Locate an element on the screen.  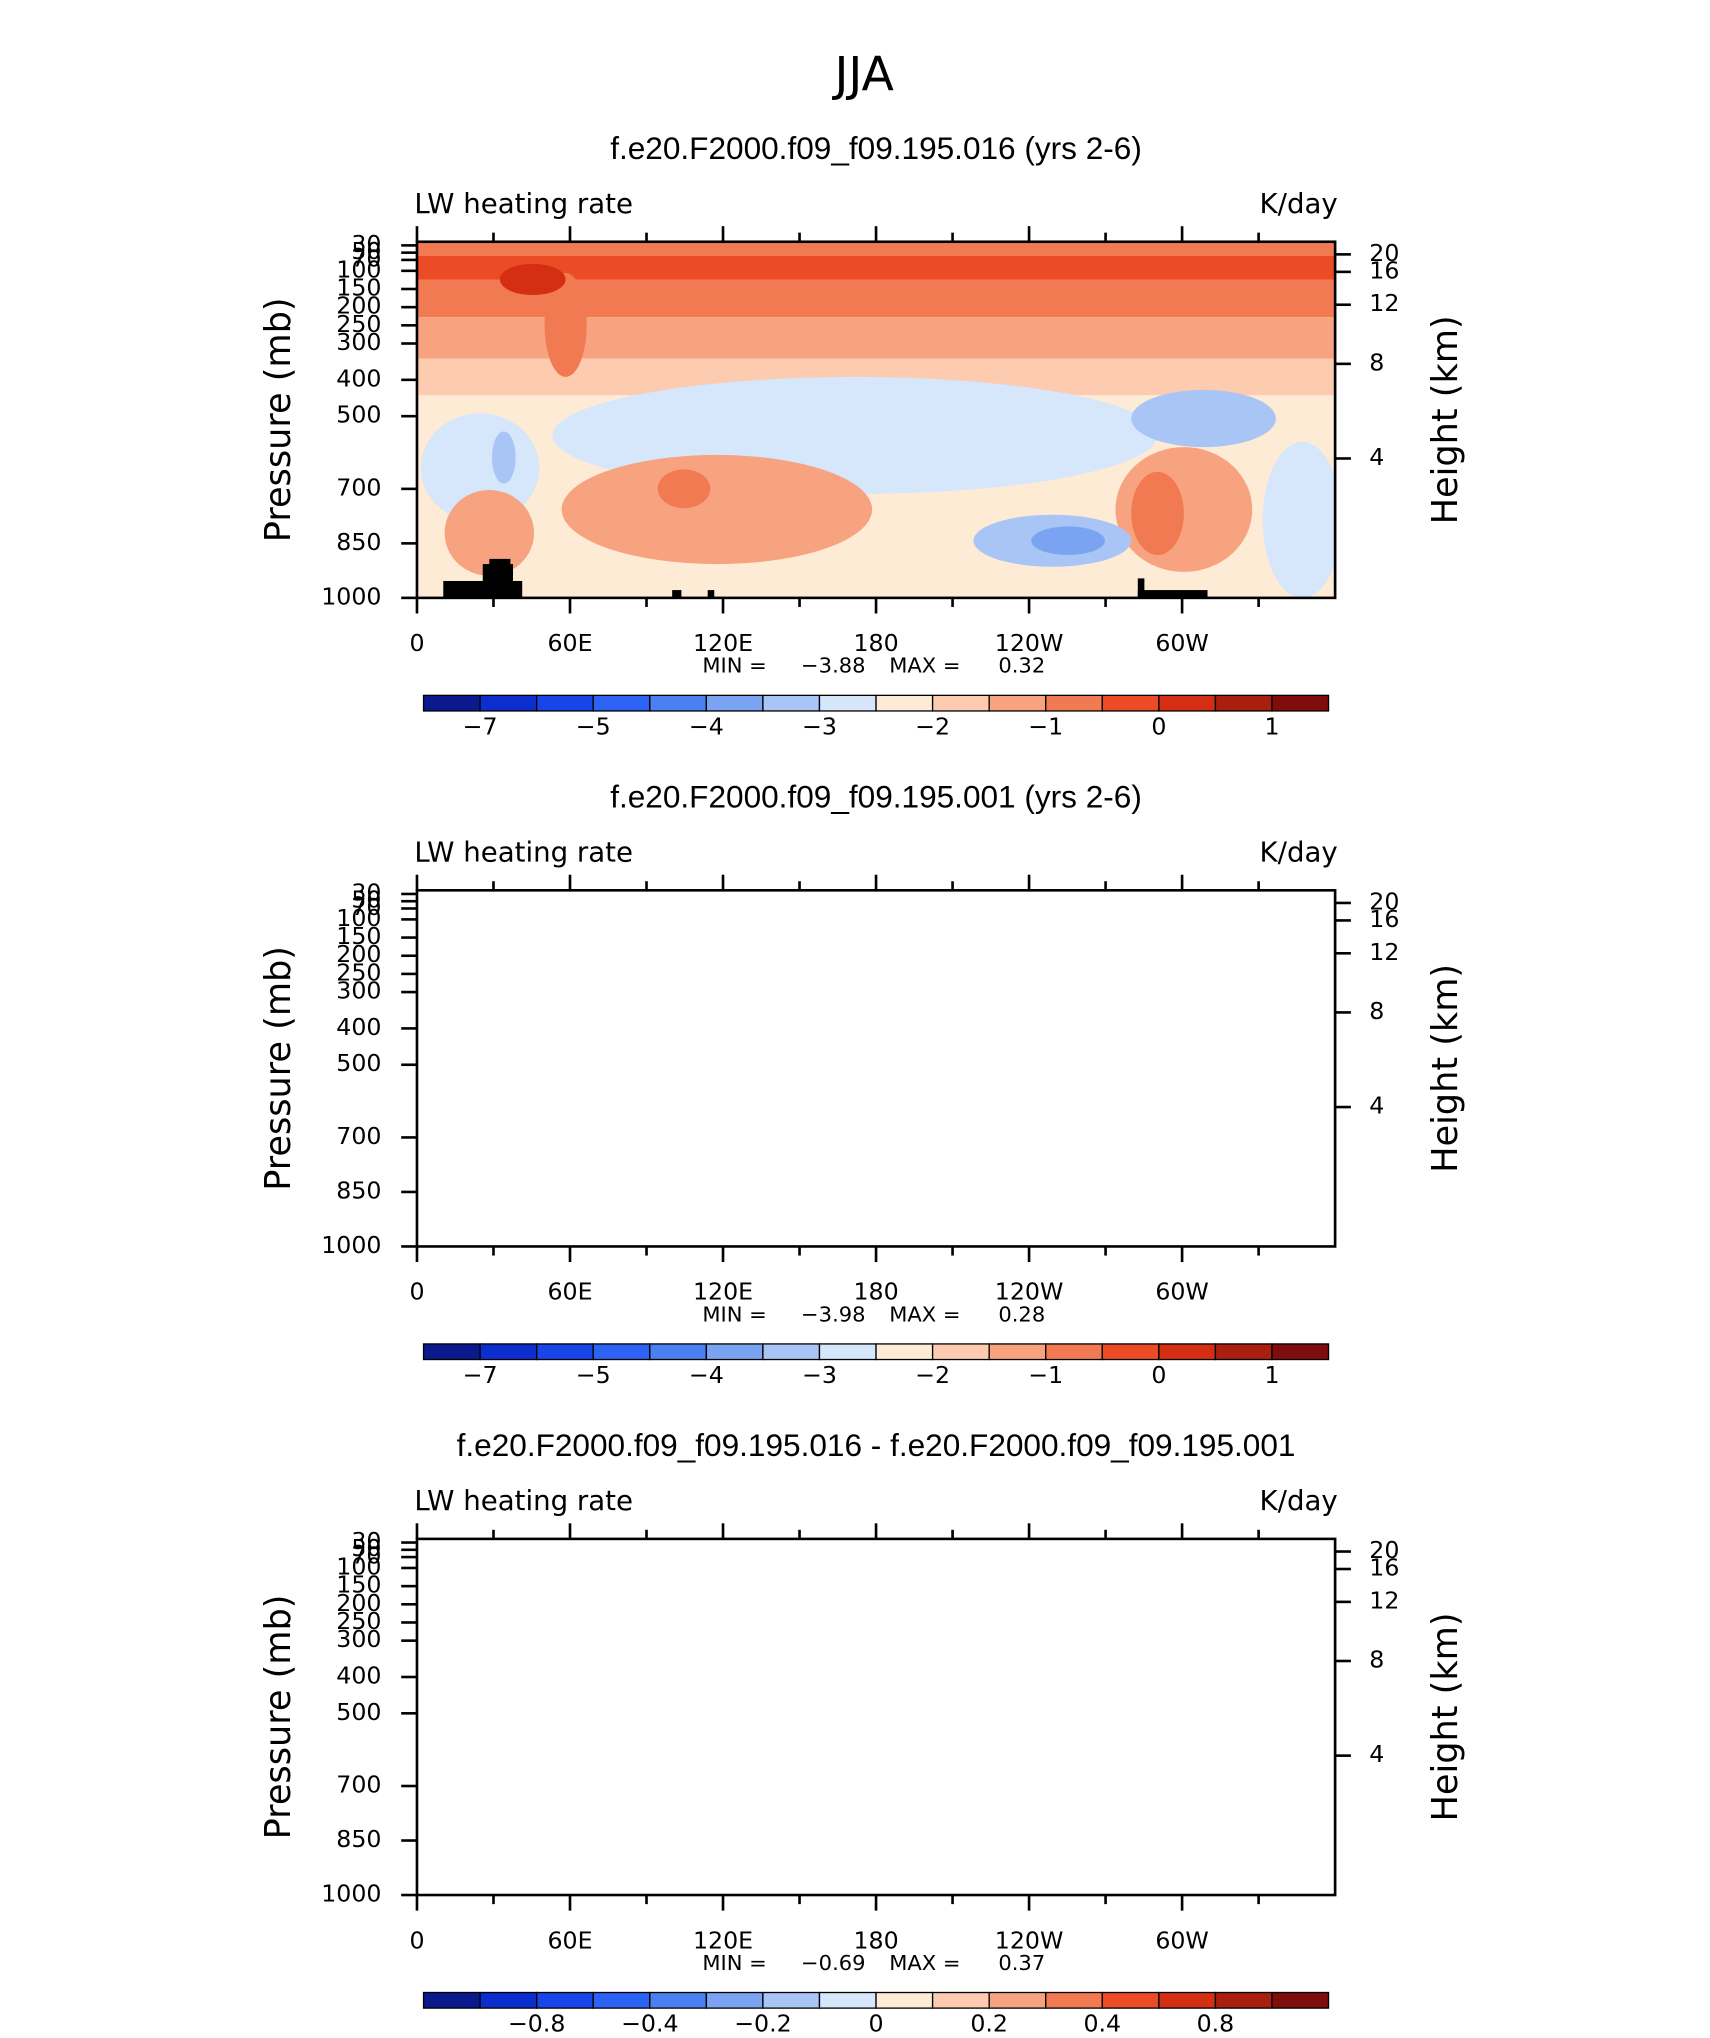
y-tick-label: 30 is located at coordinates (366, 1541).